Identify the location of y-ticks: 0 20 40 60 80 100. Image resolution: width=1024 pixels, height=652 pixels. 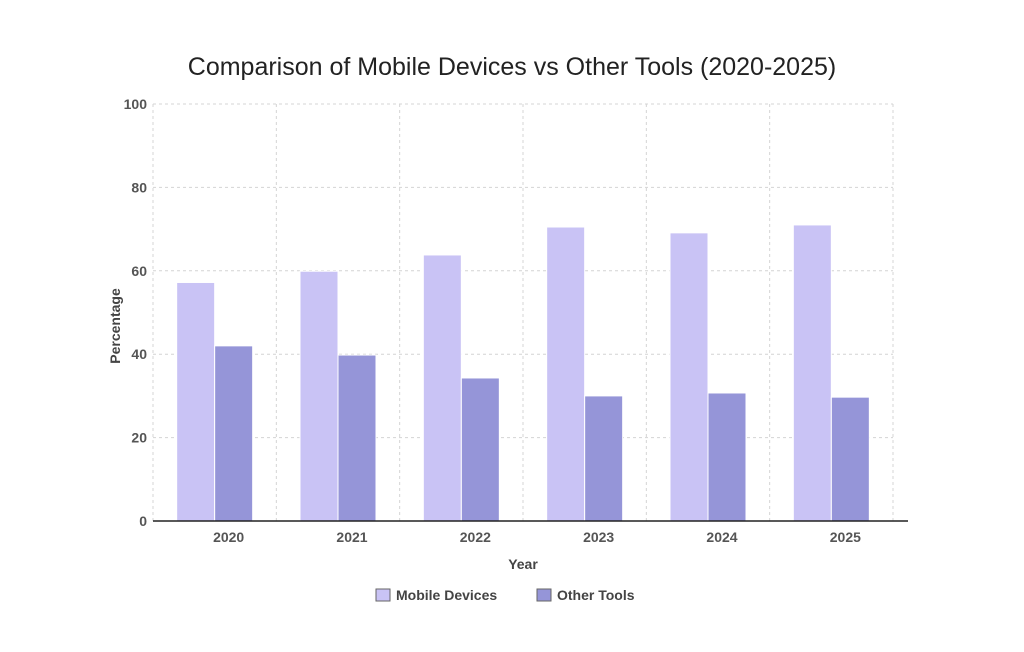
(136, 312).